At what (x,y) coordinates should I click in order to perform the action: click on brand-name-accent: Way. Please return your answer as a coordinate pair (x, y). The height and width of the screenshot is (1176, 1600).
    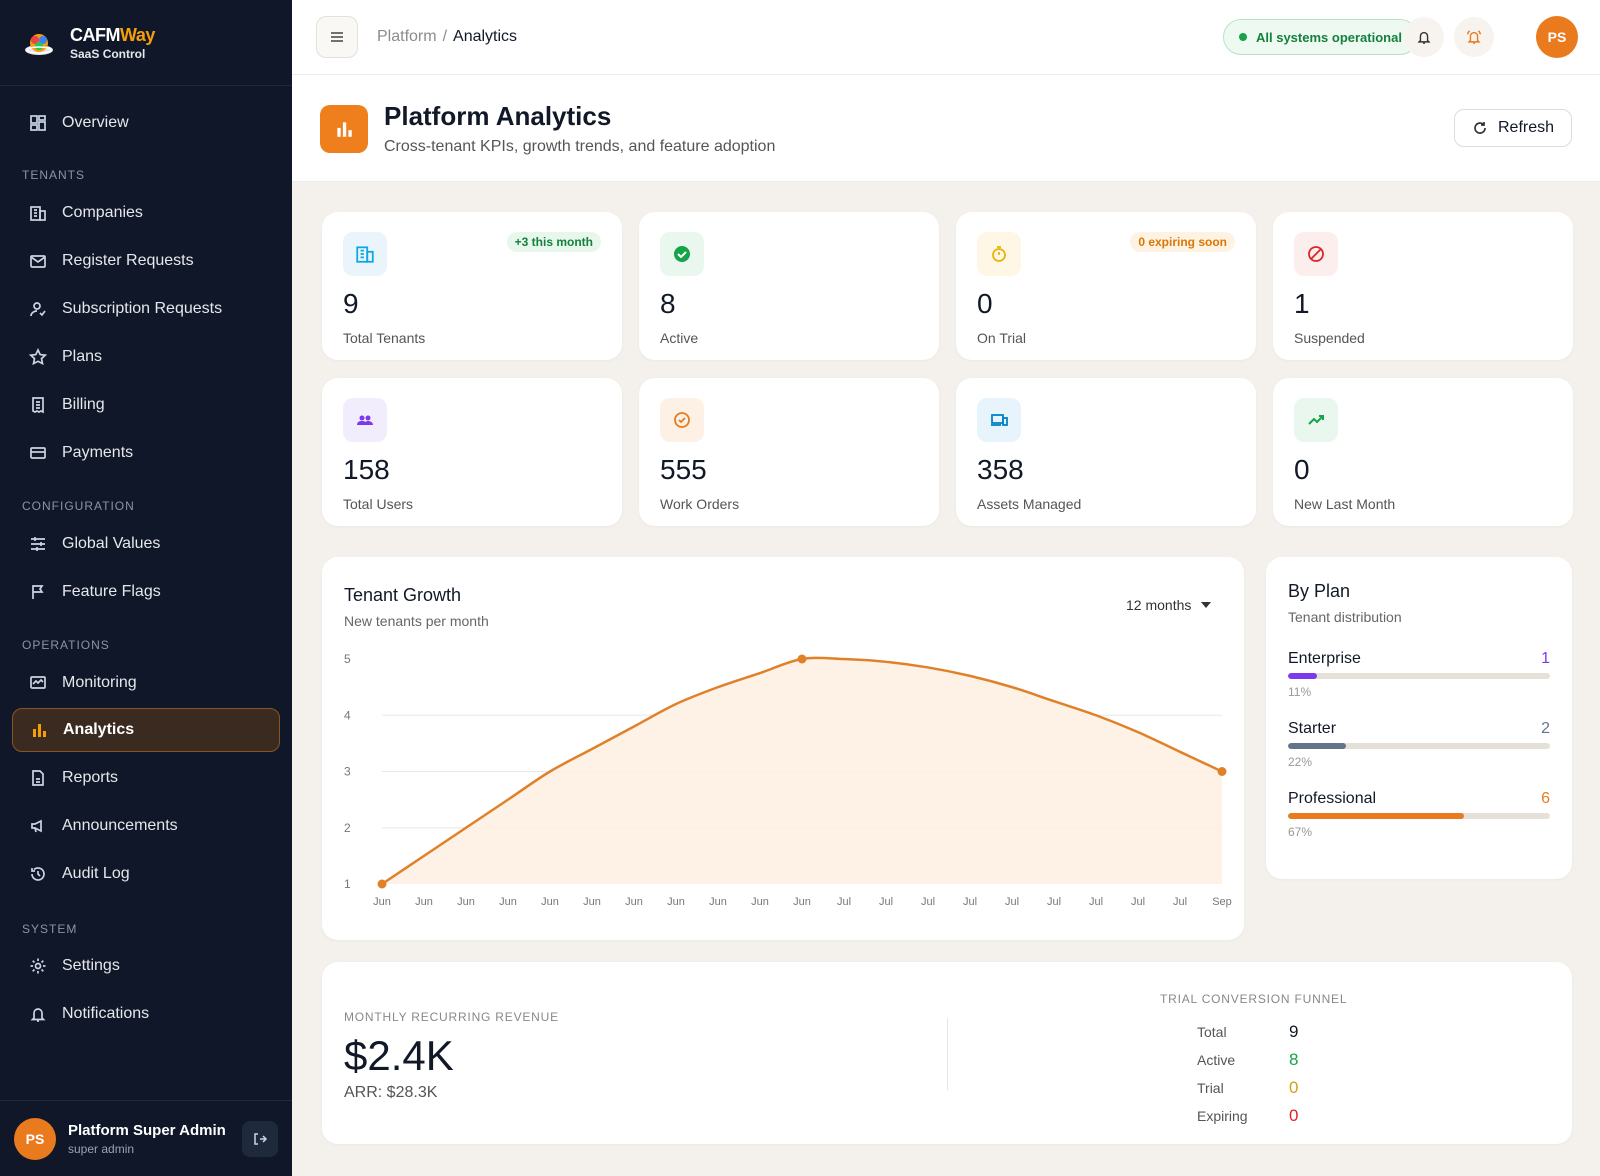
    Looking at the image, I should click on (137, 34).